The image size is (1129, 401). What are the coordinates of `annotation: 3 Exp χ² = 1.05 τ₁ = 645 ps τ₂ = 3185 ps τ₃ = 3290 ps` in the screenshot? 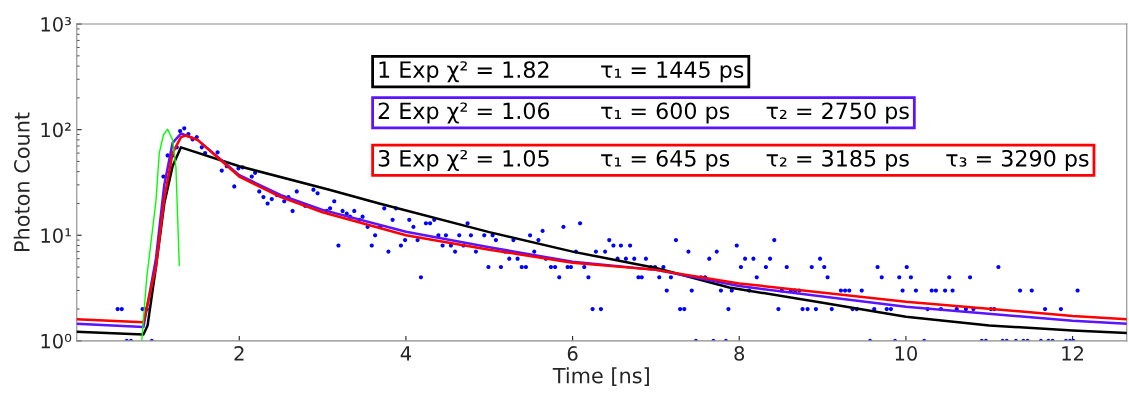 It's located at (733, 160).